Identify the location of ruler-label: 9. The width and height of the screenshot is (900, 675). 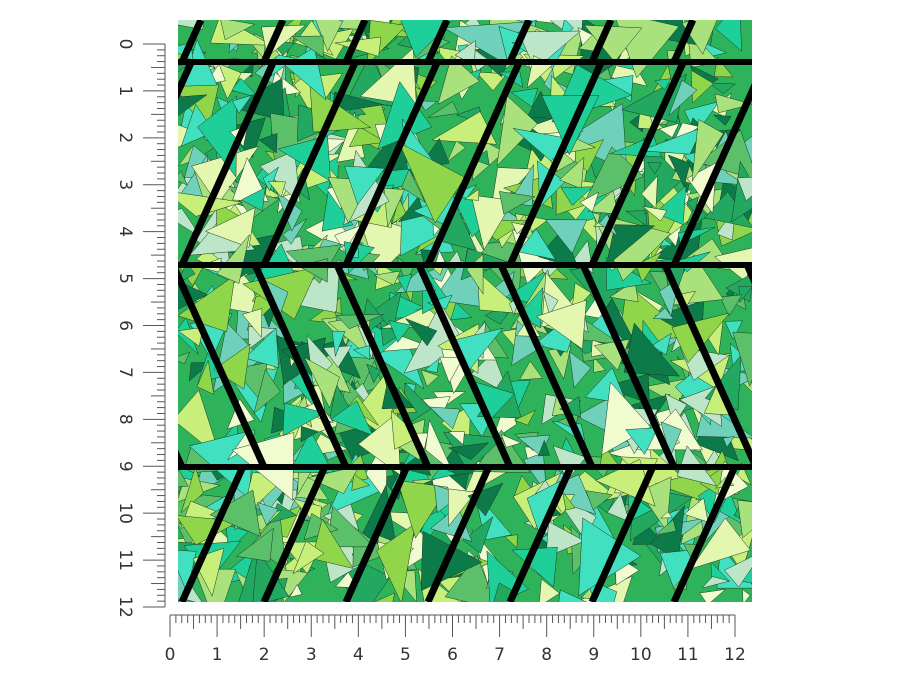
(593, 655).